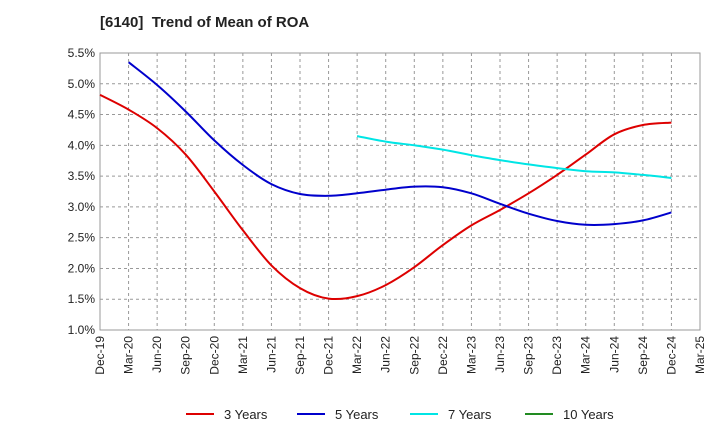 The image size is (720, 440). Describe the element at coordinates (400, 414) in the screenshot. I see `legend: 3 Years 5 Years 7 Years 10 Years` at that location.